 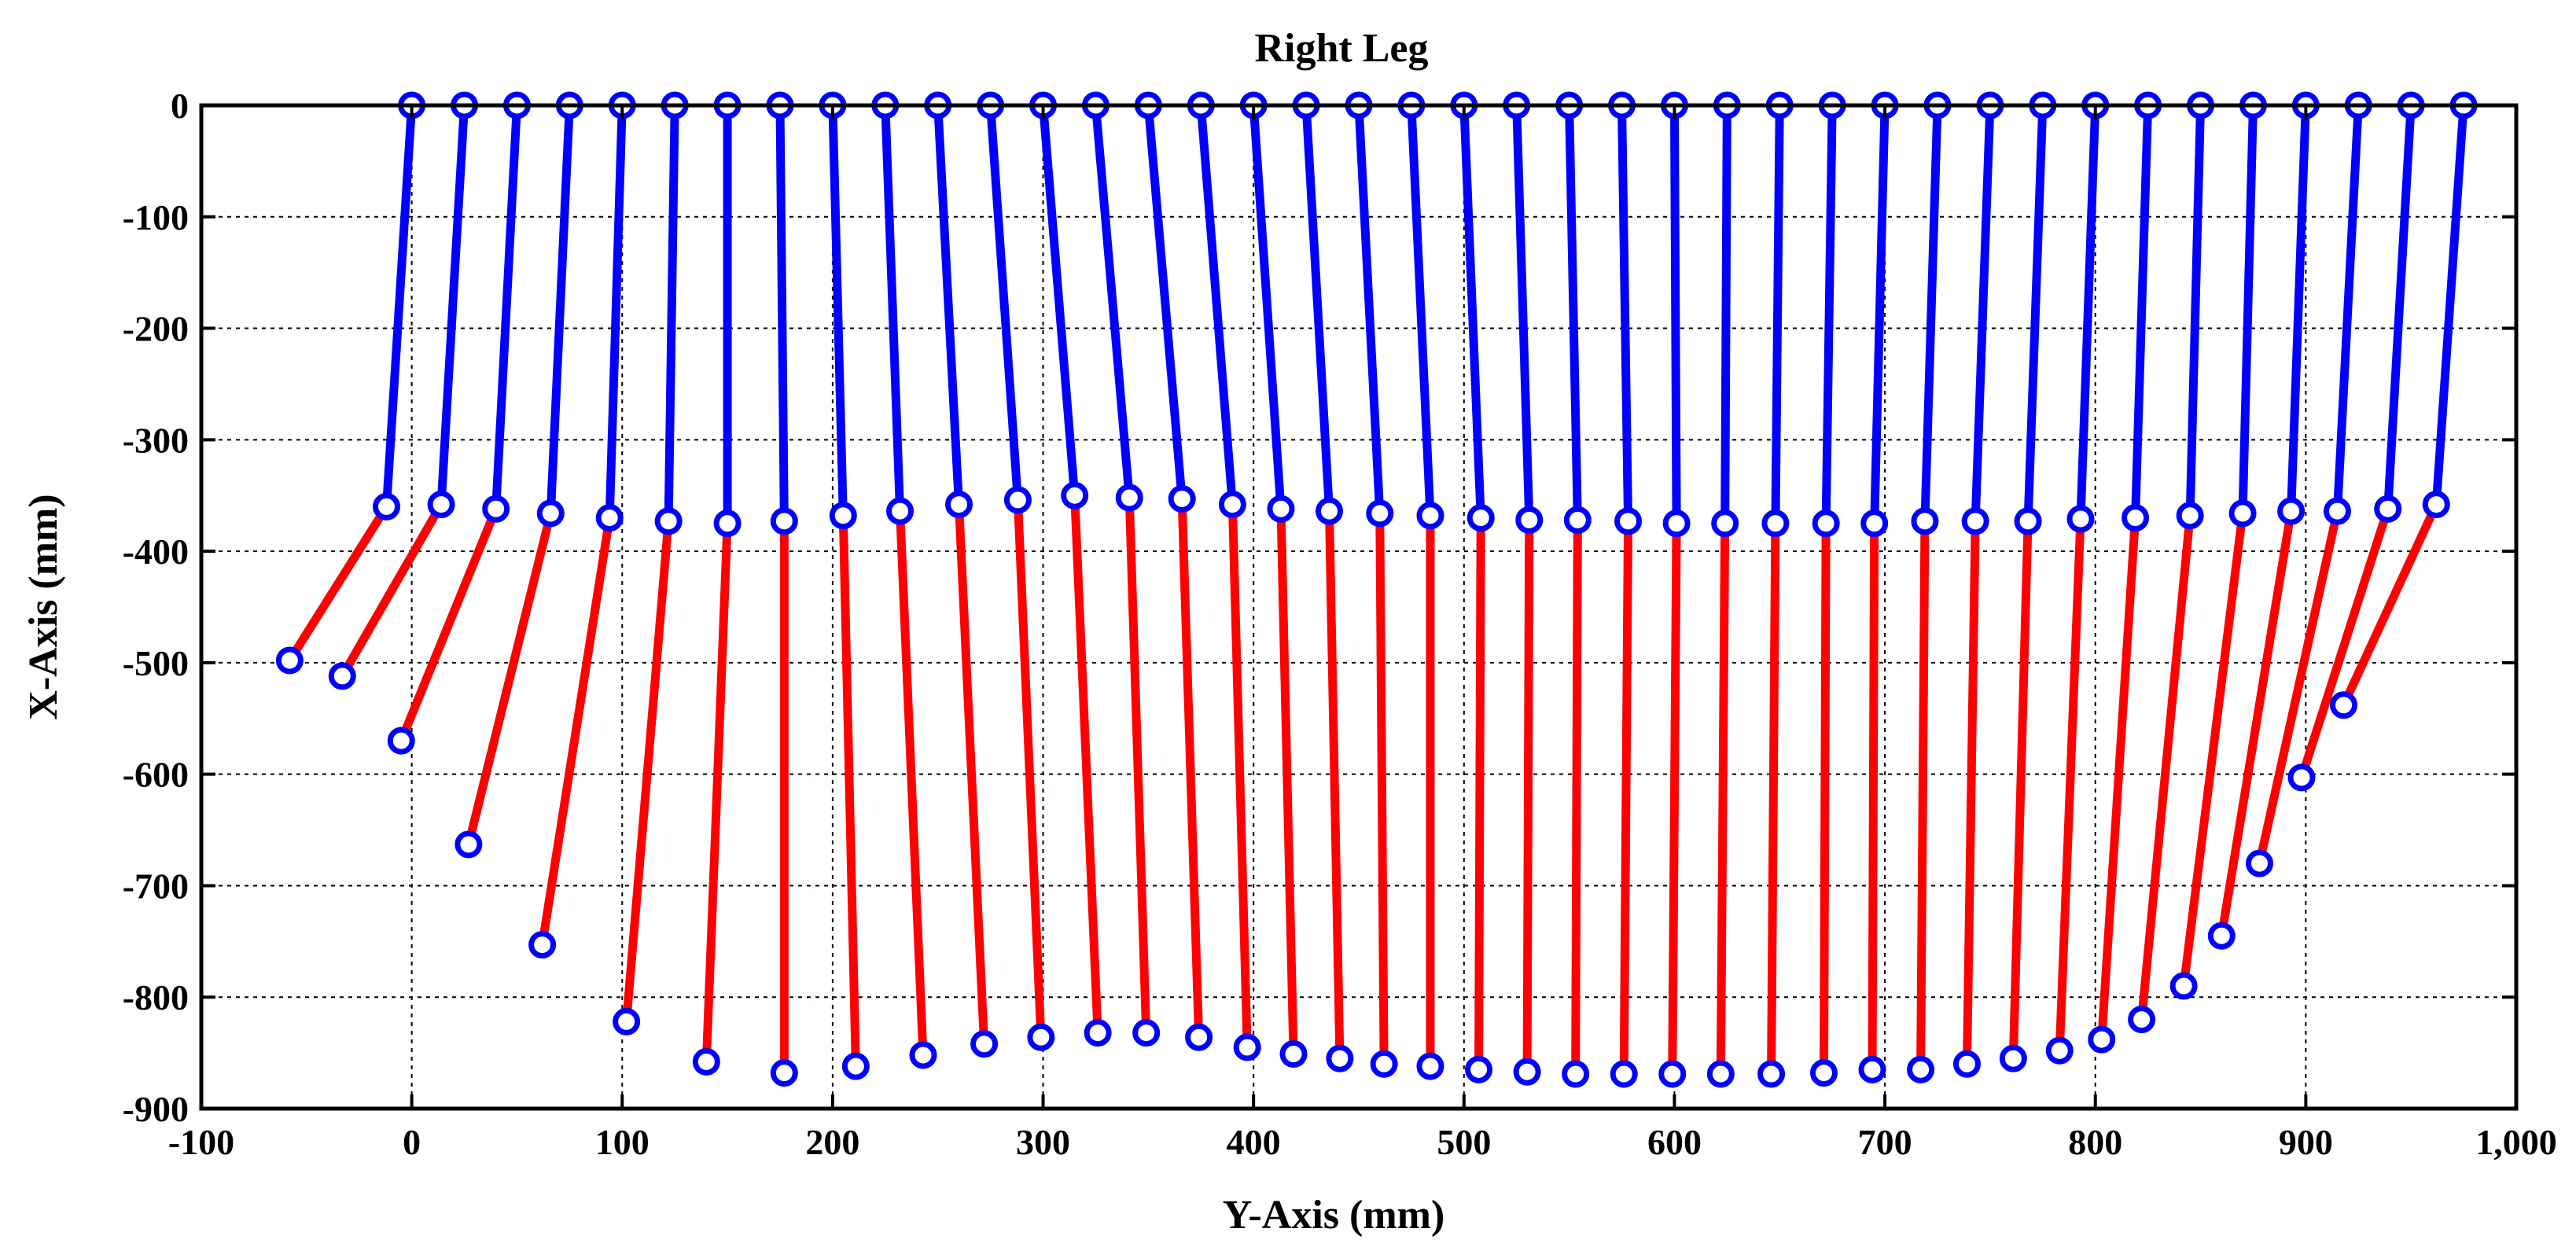 What do you see at coordinates (156, 775) in the screenshot?
I see `y-tick-label: -600` at bounding box center [156, 775].